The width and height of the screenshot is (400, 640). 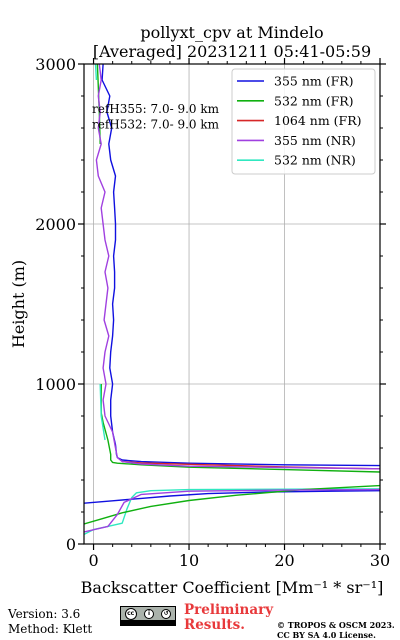 What do you see at coordinates (55, 224) in the screenshot?
I see `y-tick-label-2000: 2000` at bounding box center [55, 224].